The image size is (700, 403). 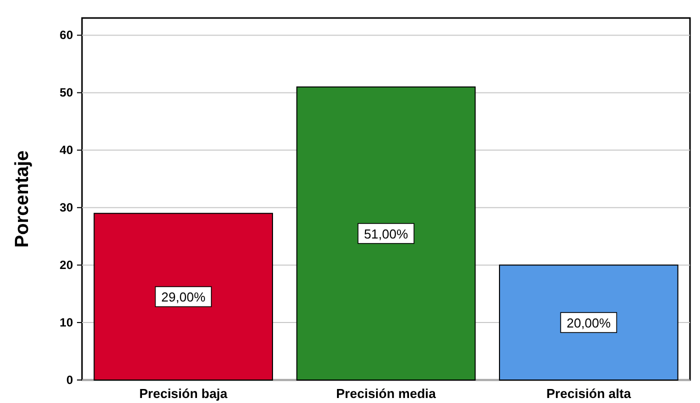 What do you see at coordinates (589, 323) in the screenshot?
I see `data-label: 20,00%` at bounding box center [589, 323].